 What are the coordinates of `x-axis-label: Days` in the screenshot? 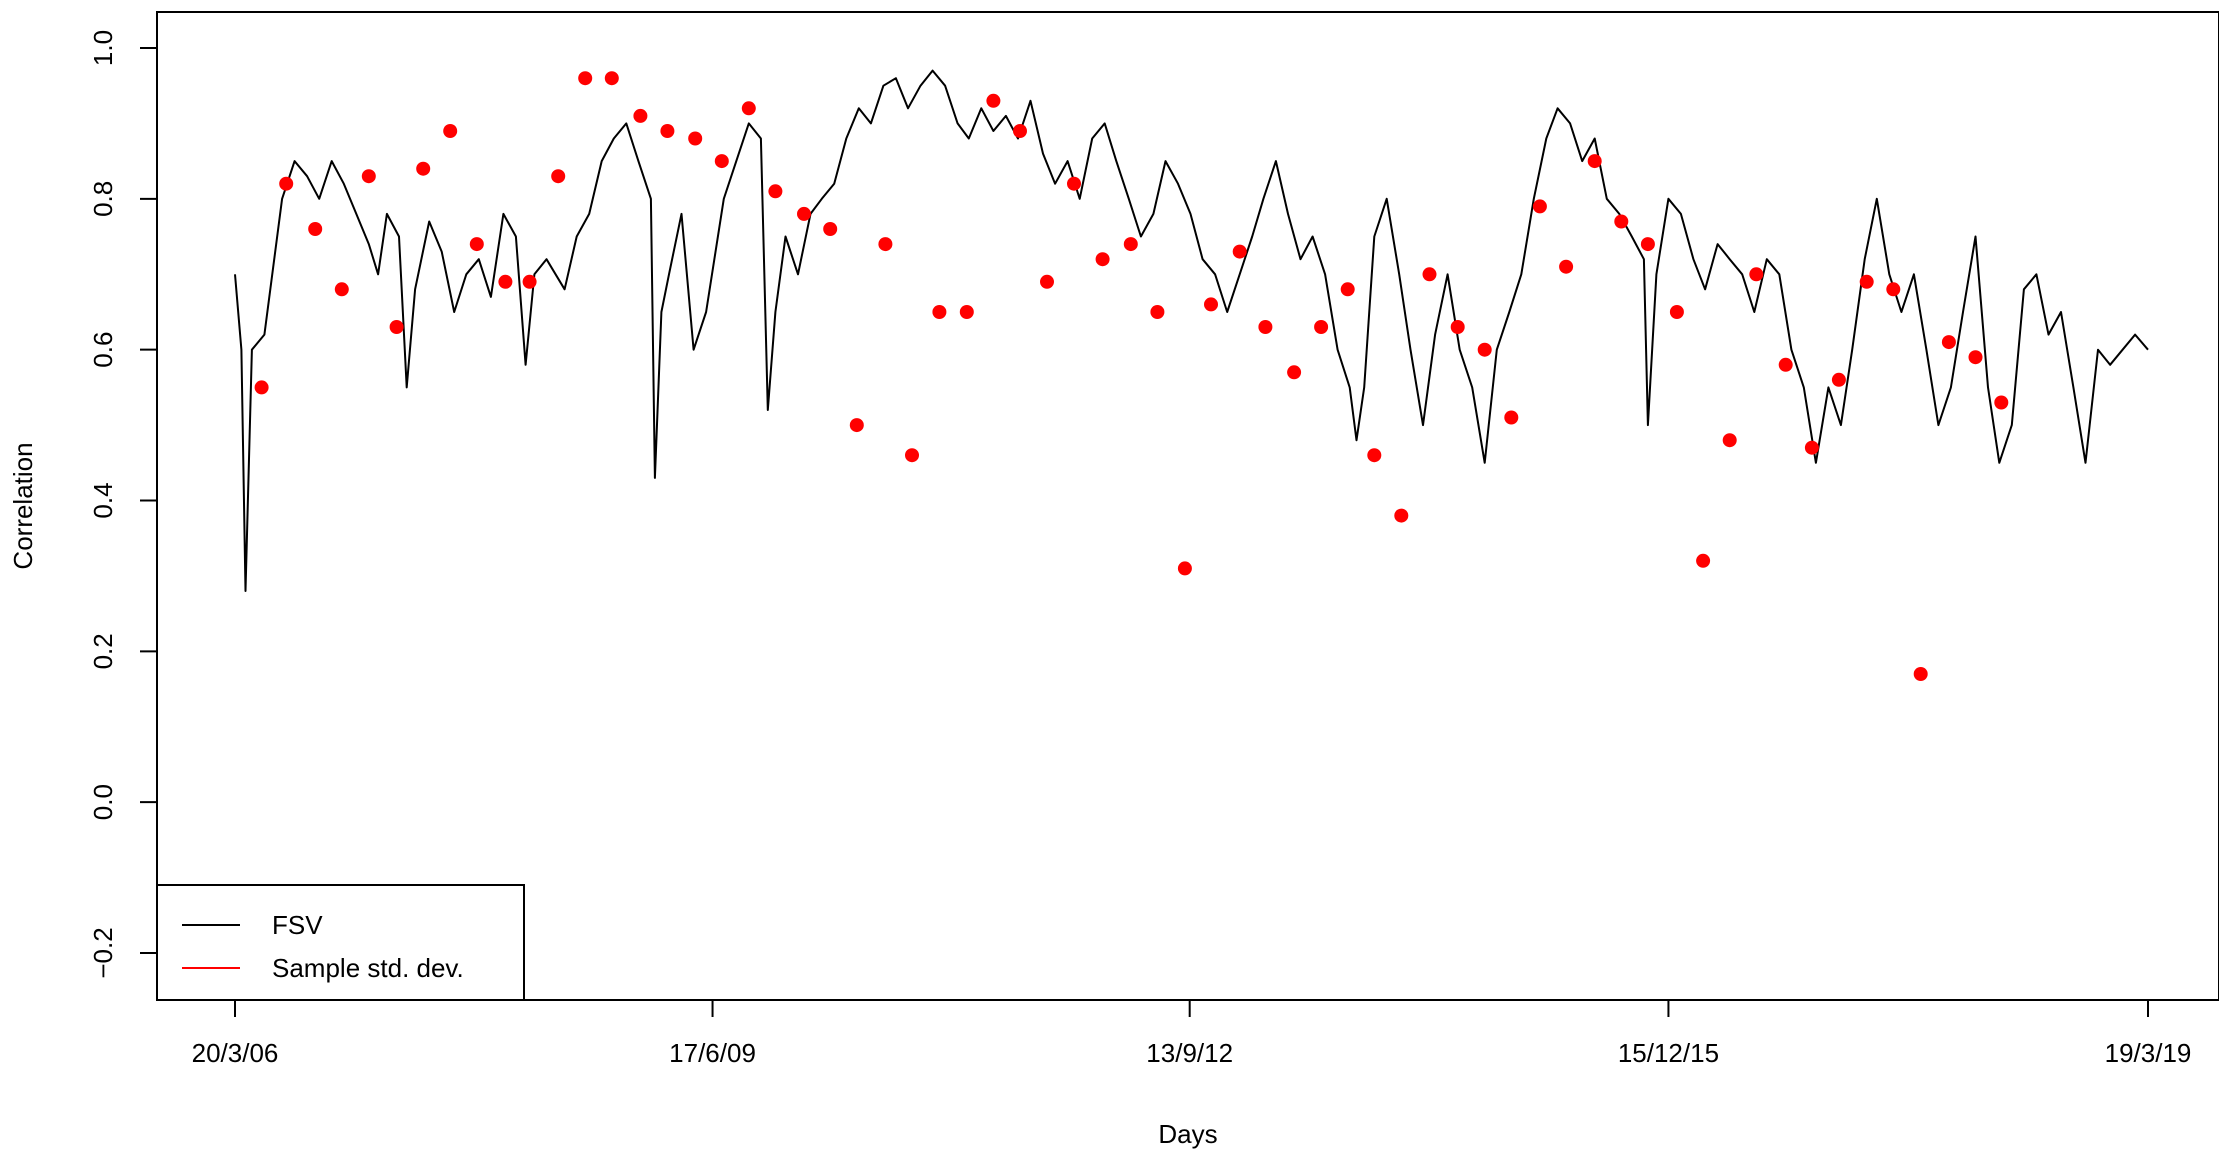 It's located at (1187, 1134).